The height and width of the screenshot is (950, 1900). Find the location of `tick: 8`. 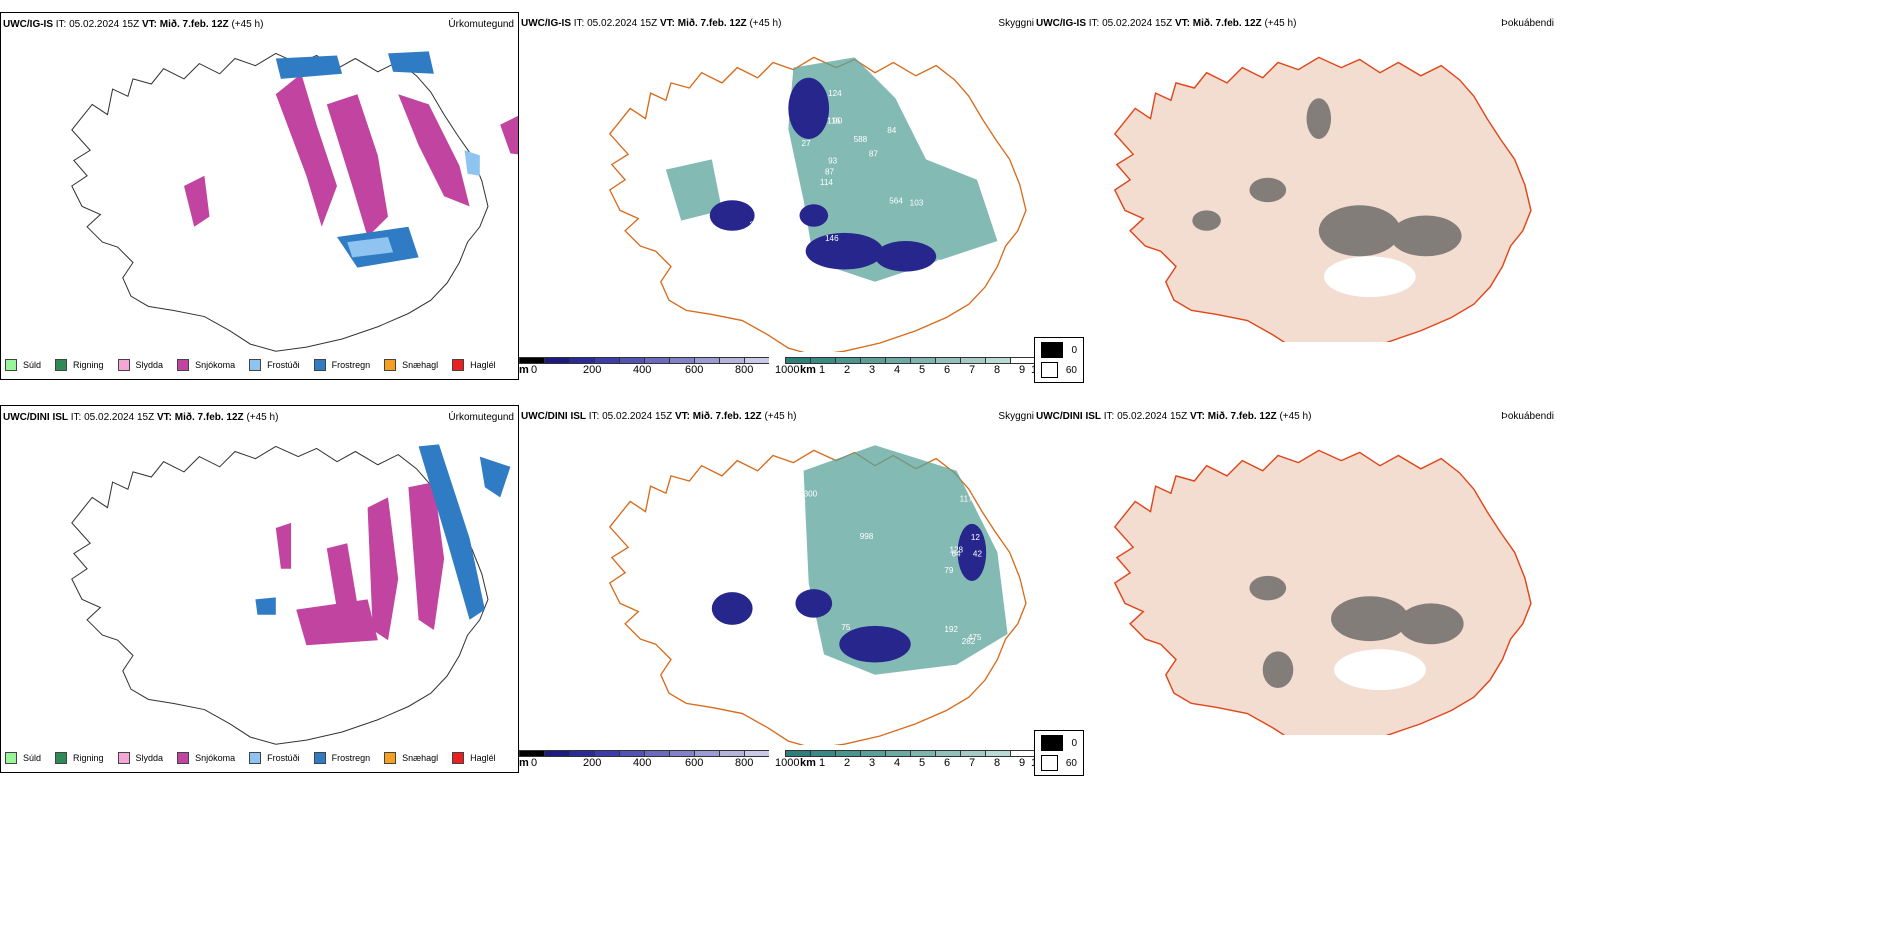

tick: 8 is located at coordinates (997, 763).